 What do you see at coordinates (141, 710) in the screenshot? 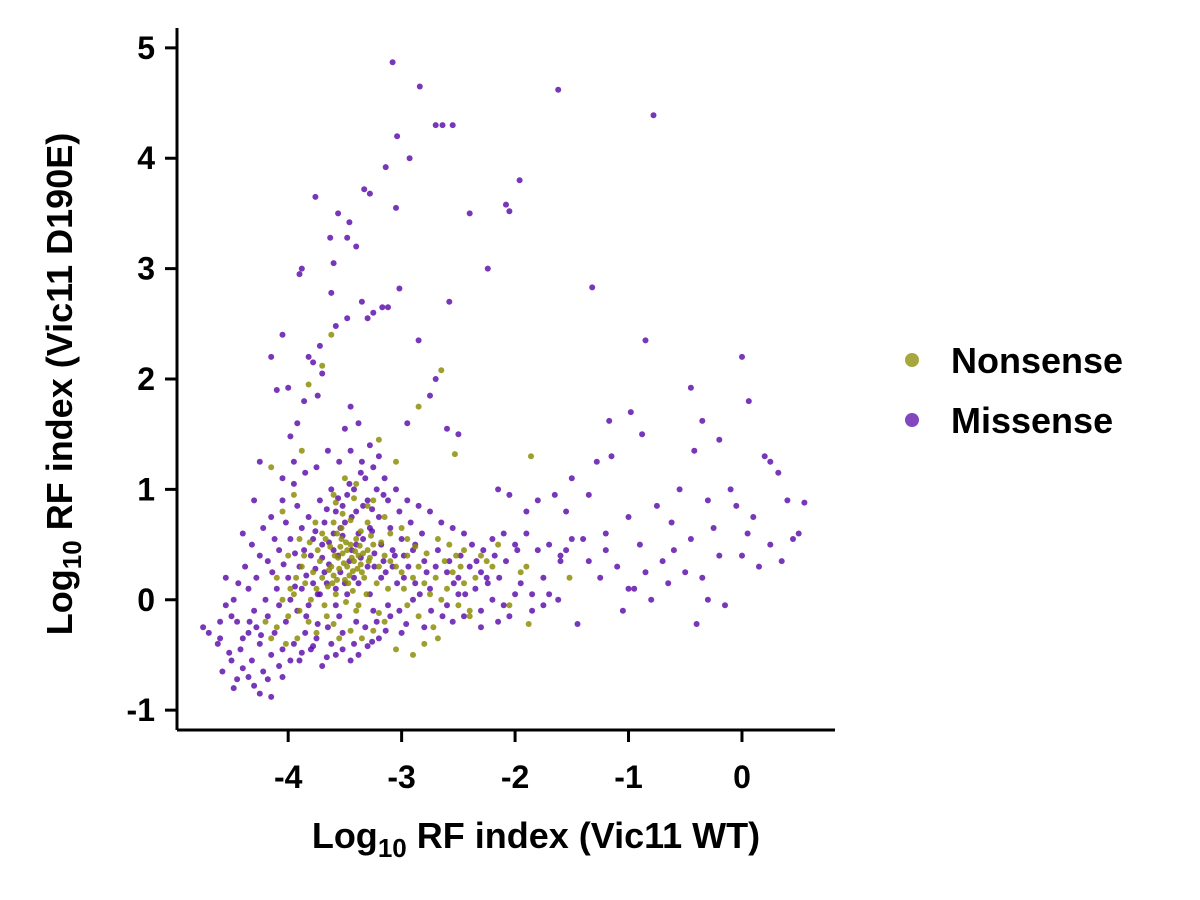
I see `y-tick-label: -1` at bounding box center [141, 710].